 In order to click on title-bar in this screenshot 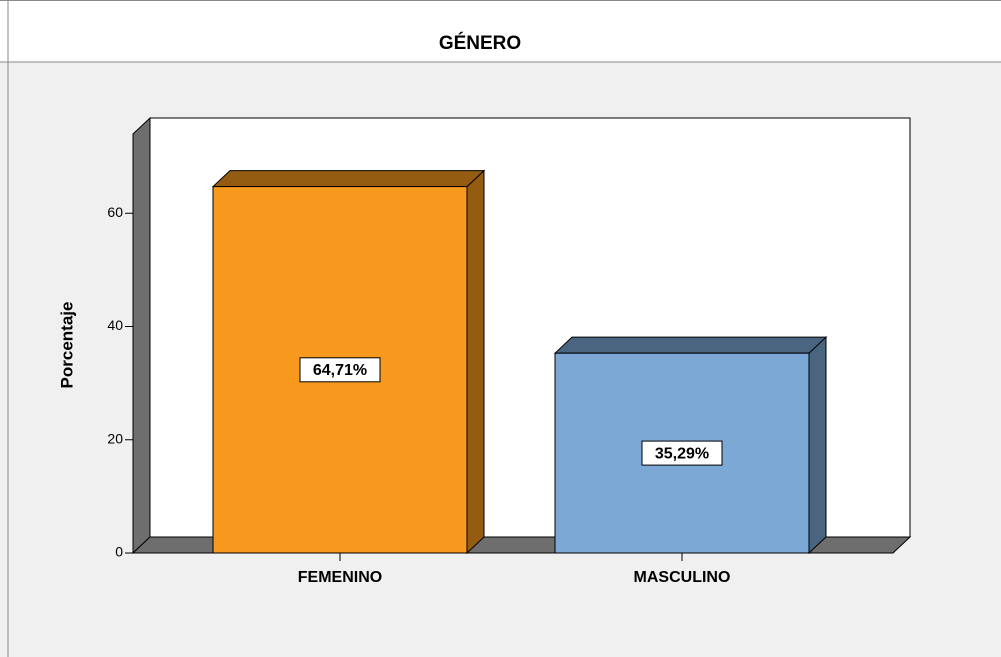, I will do `click(500, 31)`.